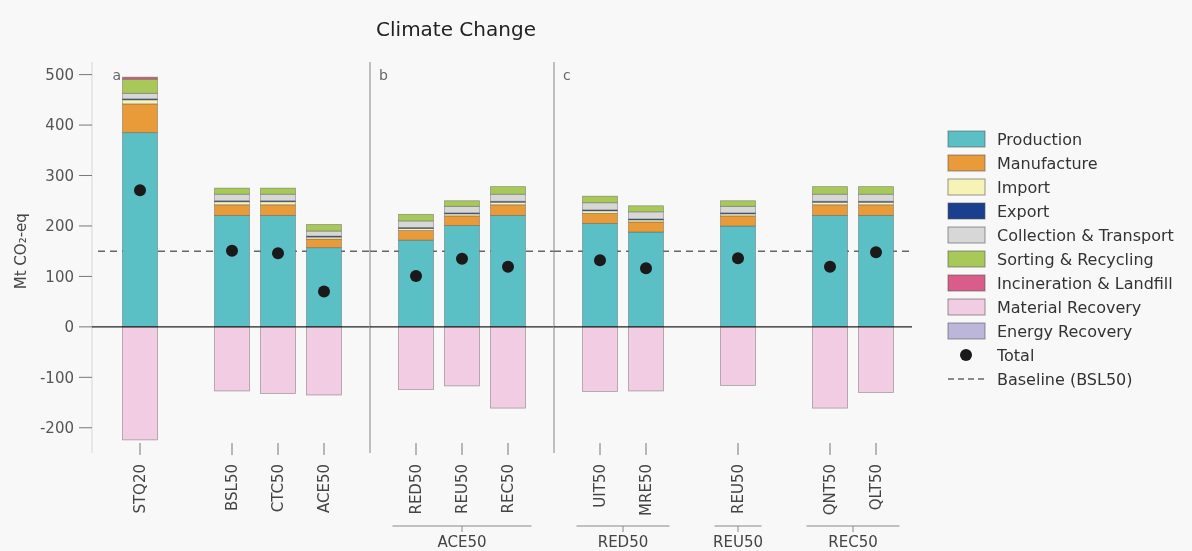 Image resolution: width=1192 pixels, height=551 pixels. Describe the element at coordinates (738, 542) in the screenshot. I see `text: REU50` at that location.